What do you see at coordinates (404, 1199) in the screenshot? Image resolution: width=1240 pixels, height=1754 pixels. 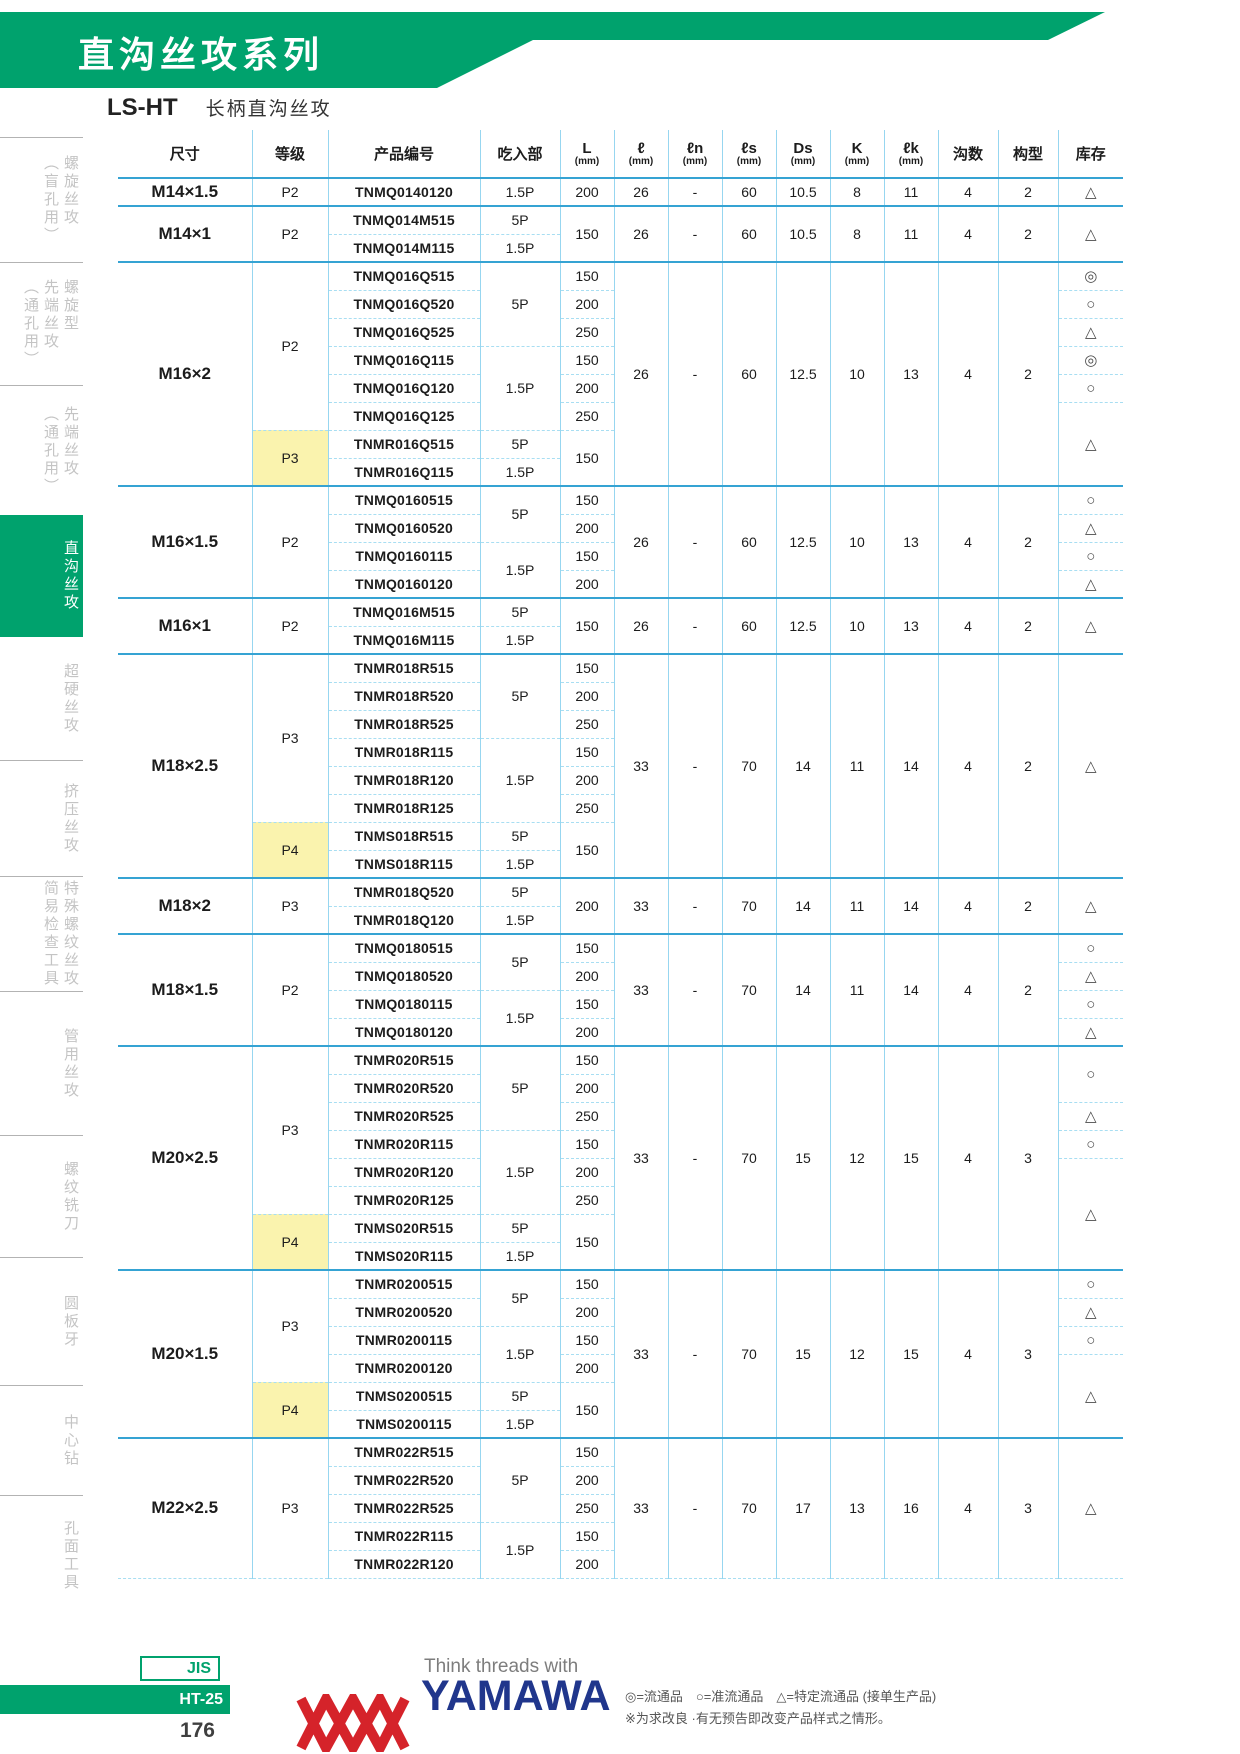 I see `cell-product: TNMR020R125` at bounding box center [404, 1199].